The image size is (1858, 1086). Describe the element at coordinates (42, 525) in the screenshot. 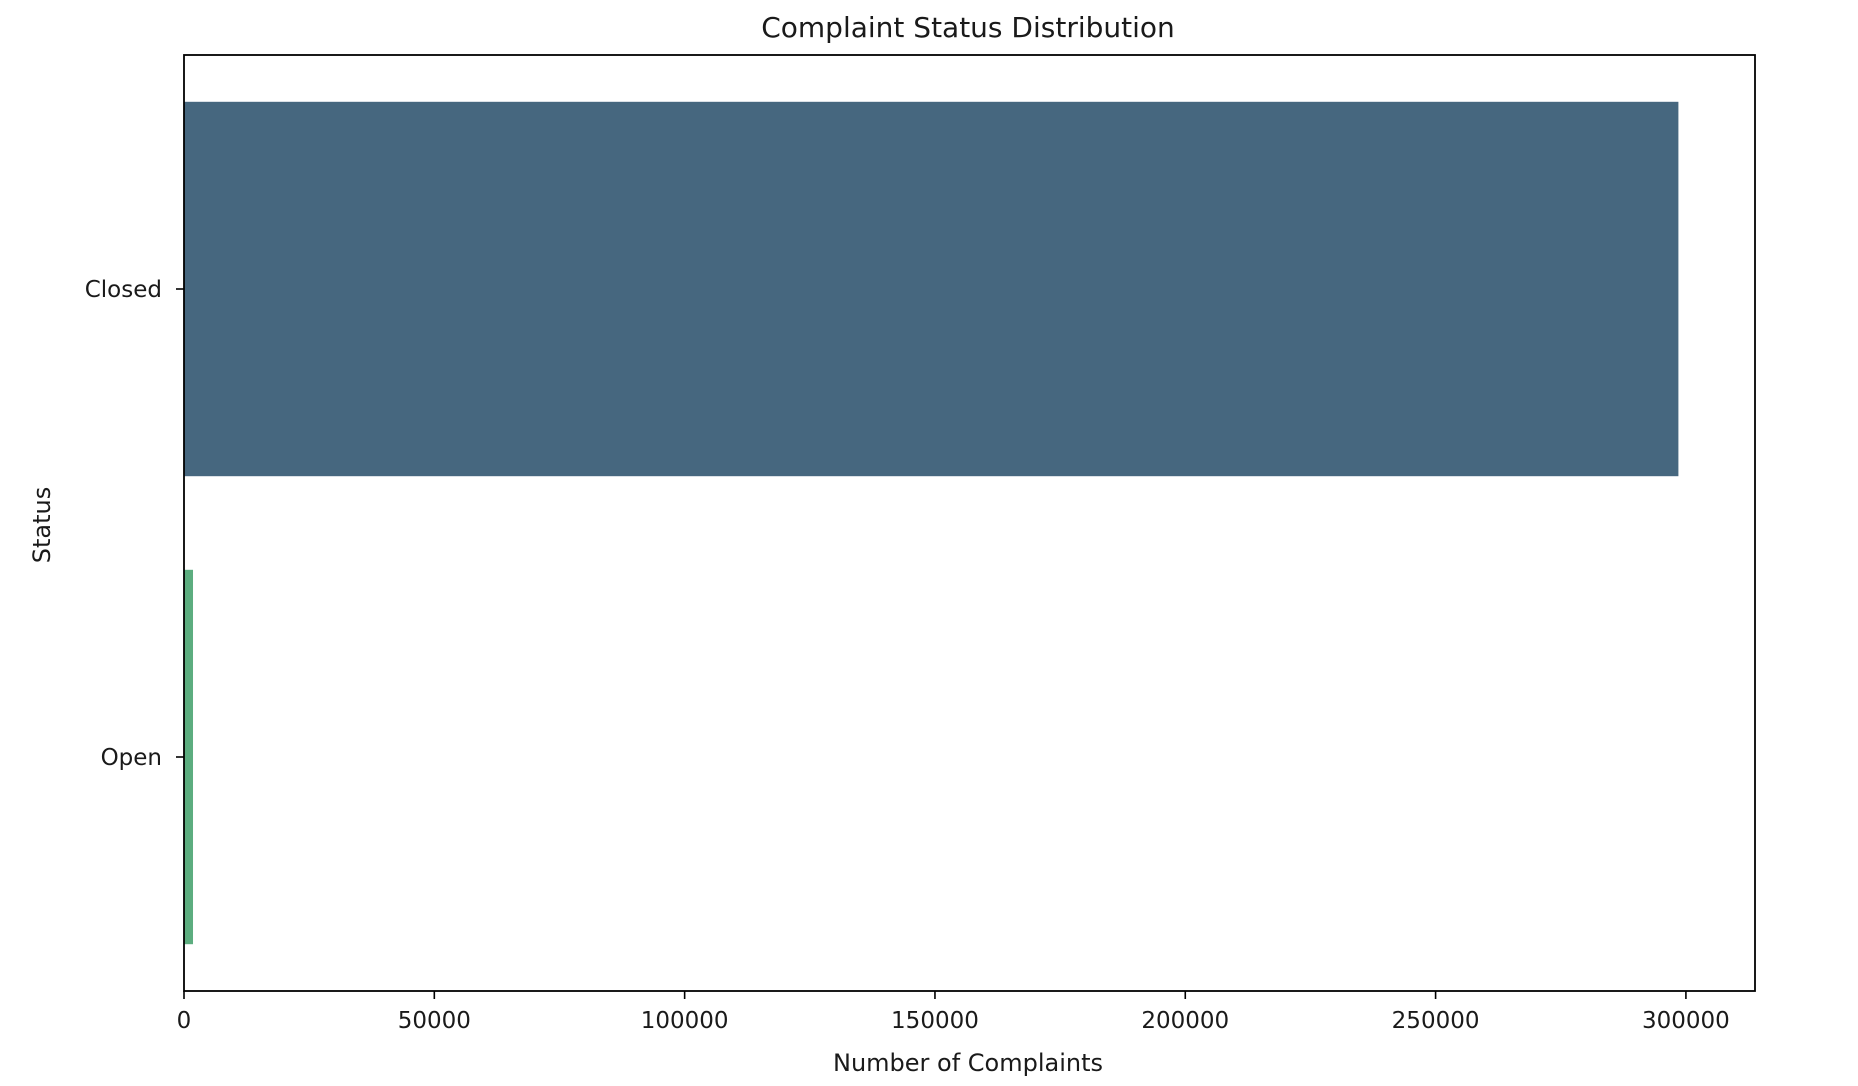

I see `y-axis-label: Status` at that location.